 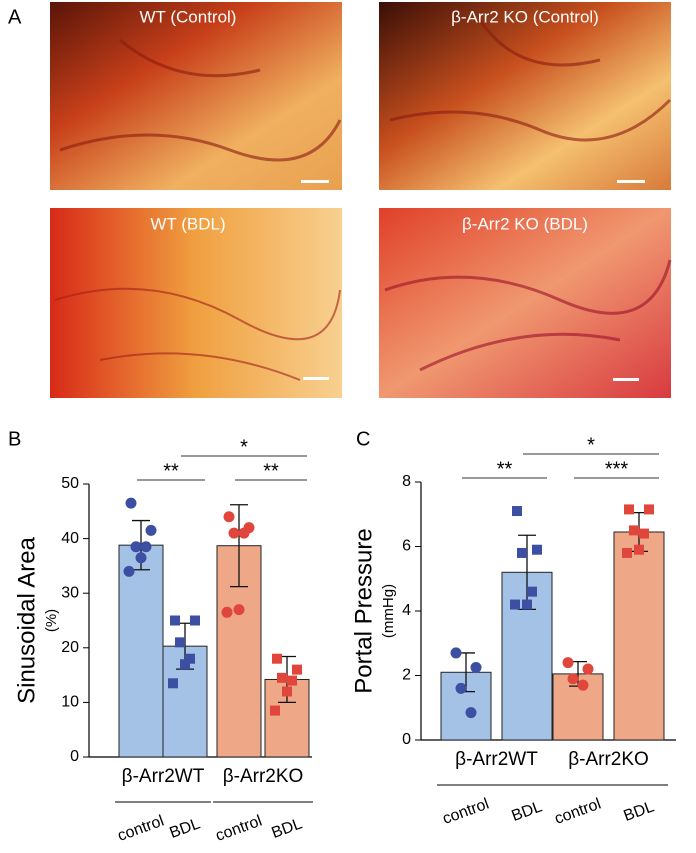 I want to click on y-axis-unit: (mmHg), so click(x=388, y=611).